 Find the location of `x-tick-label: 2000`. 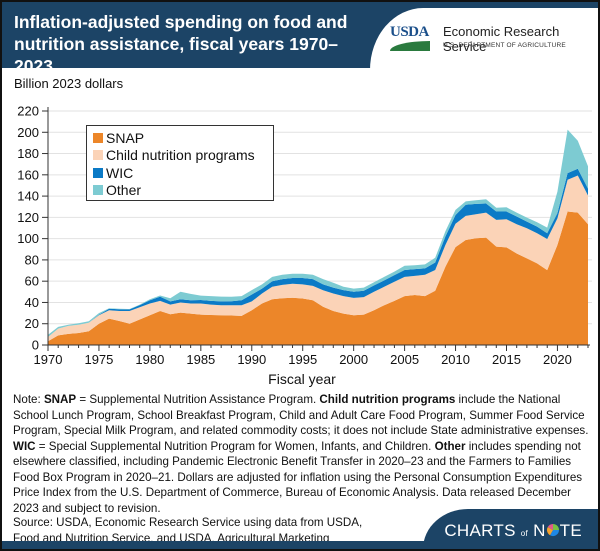

x-tick-label: 2000 is located at coordinates (353, 359).